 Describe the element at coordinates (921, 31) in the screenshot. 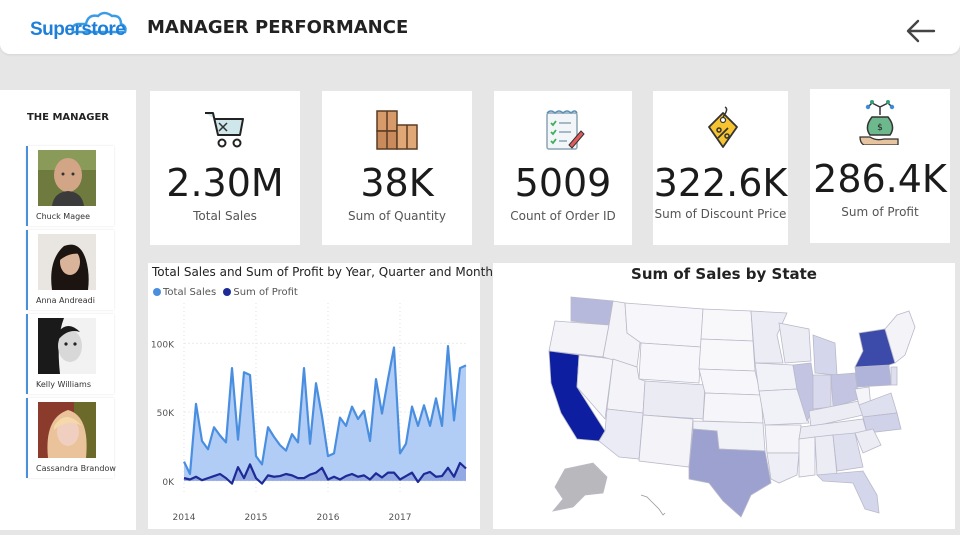

I see `back-arrow-icon` at that location.